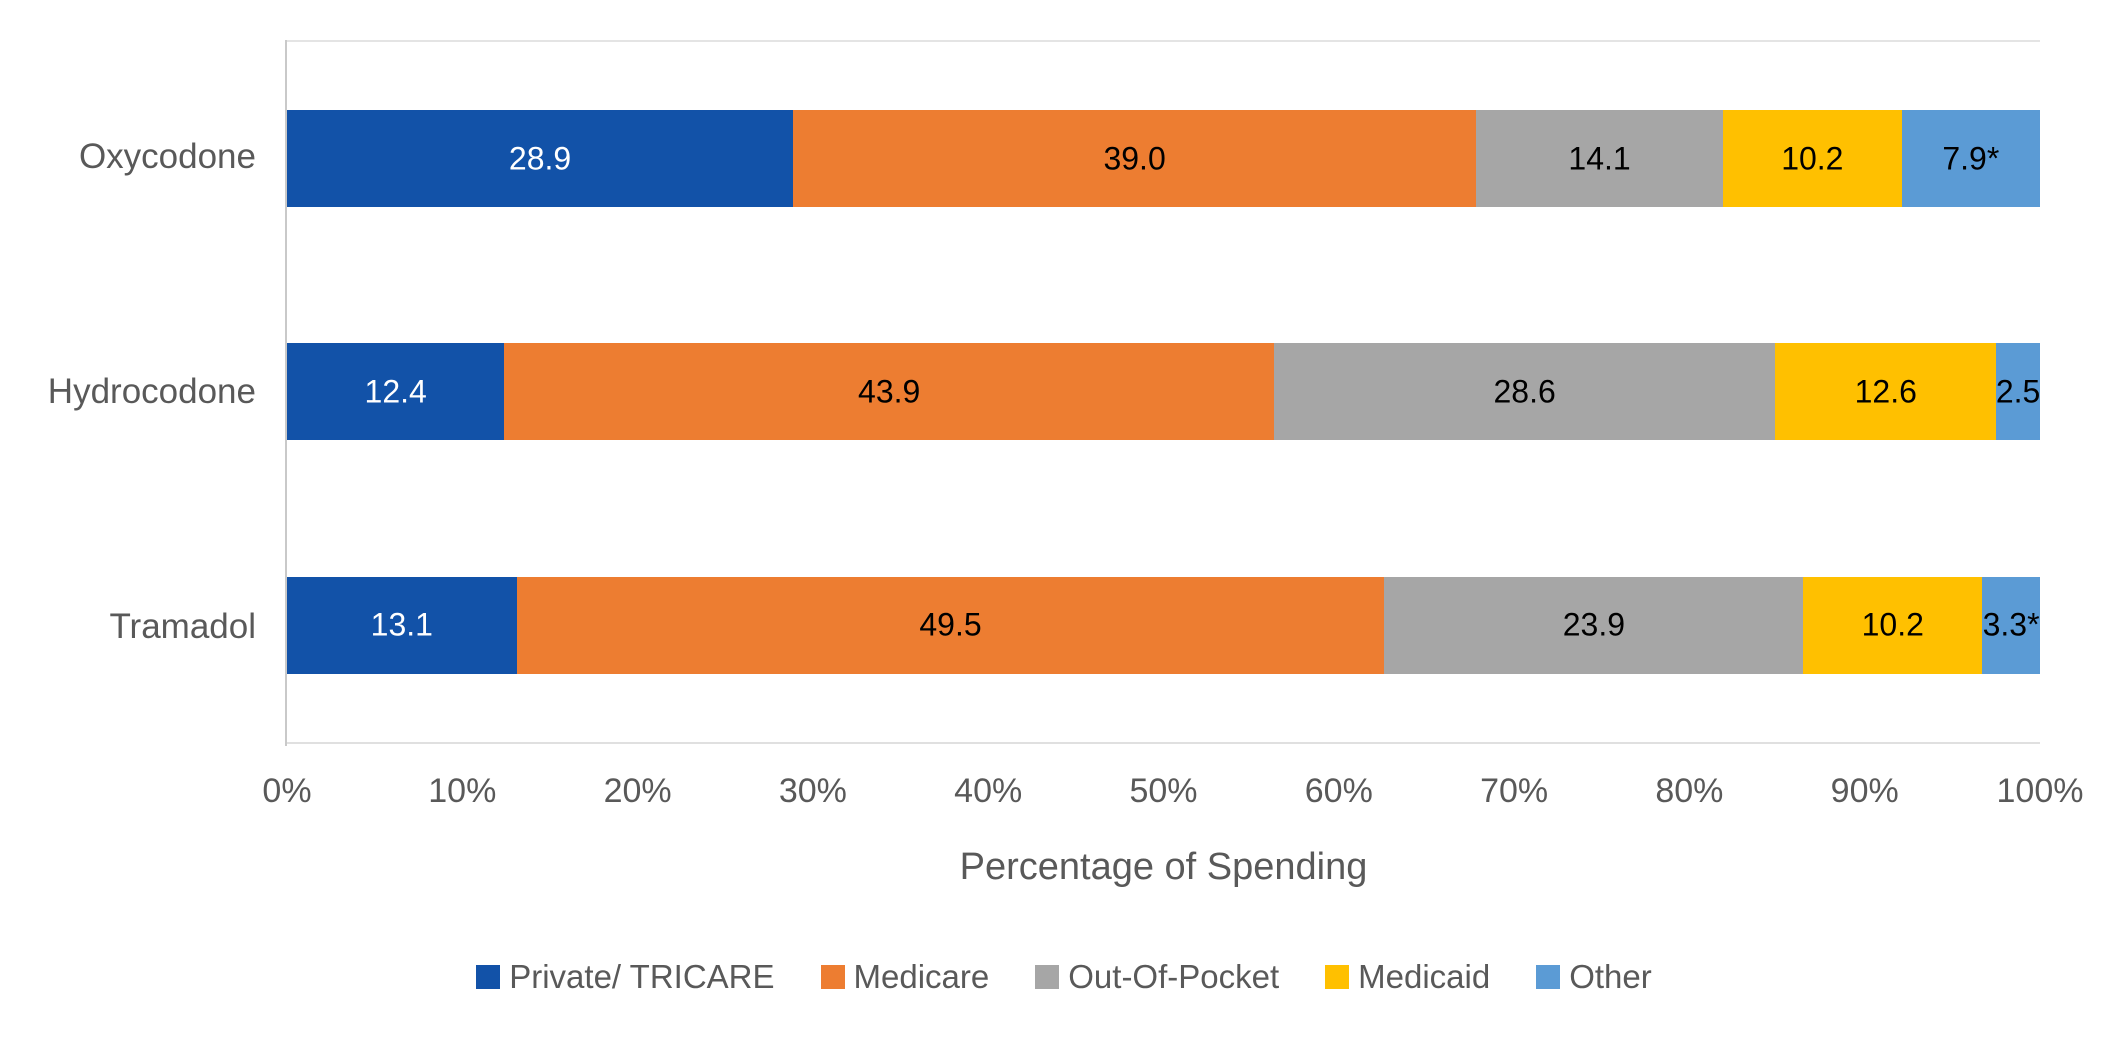 This screenshot has width=2128, height=1048. What do you see at coordinates (637, 791) in the screenshot?
I see `x-tick-label: 20%` at bounding box center [637, 791].